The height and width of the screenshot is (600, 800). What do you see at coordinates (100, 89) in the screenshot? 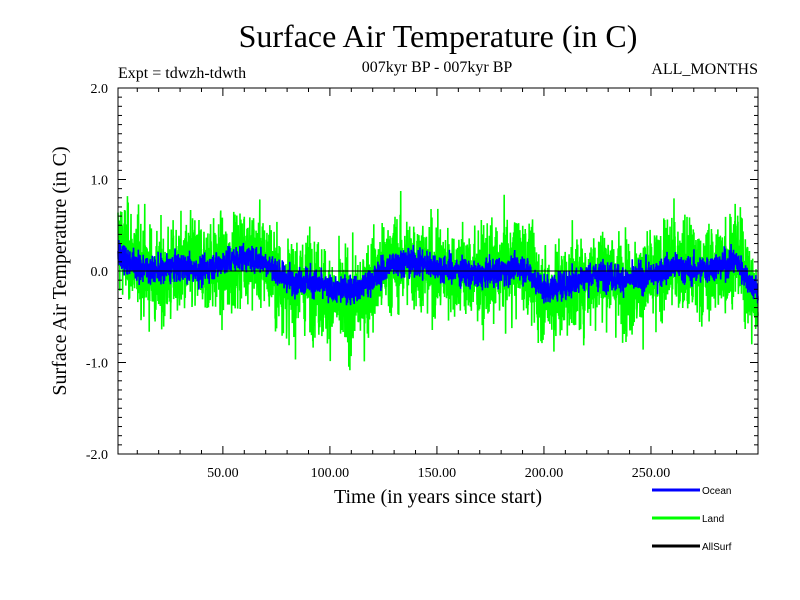
I see `y-tick-label: 2.0` at bounding box center [100, 89].